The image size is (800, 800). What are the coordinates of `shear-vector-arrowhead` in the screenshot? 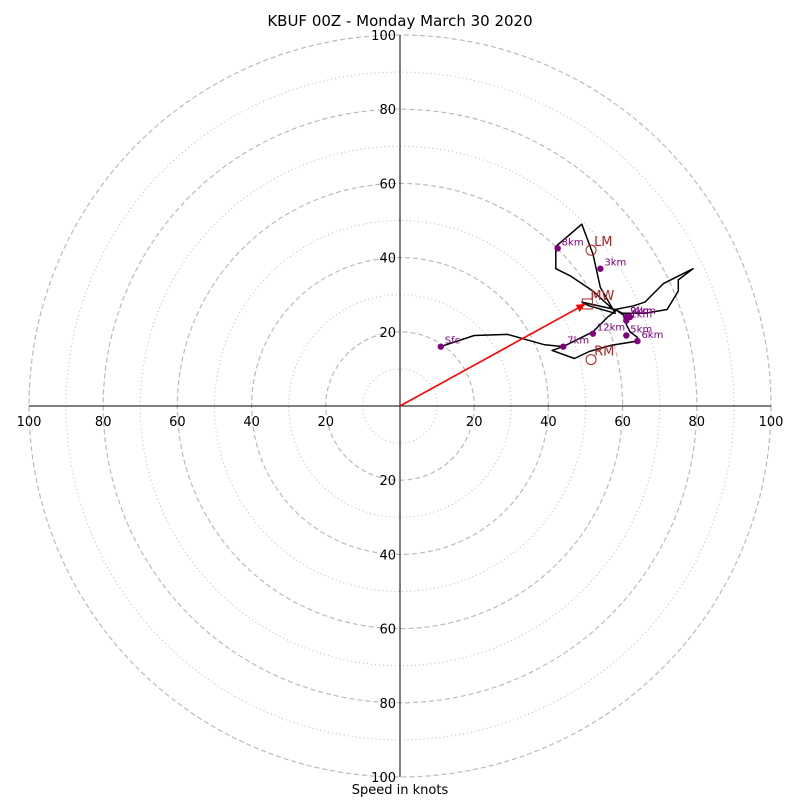 It's located at (580, 307).